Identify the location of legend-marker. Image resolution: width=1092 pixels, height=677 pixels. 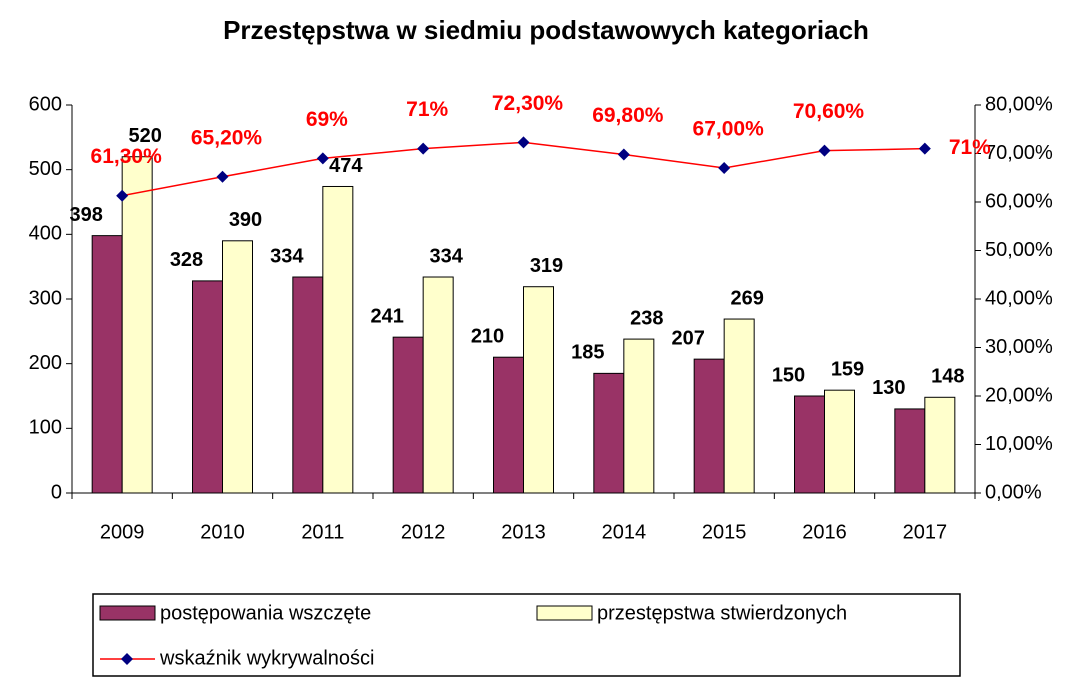
(127, 659).